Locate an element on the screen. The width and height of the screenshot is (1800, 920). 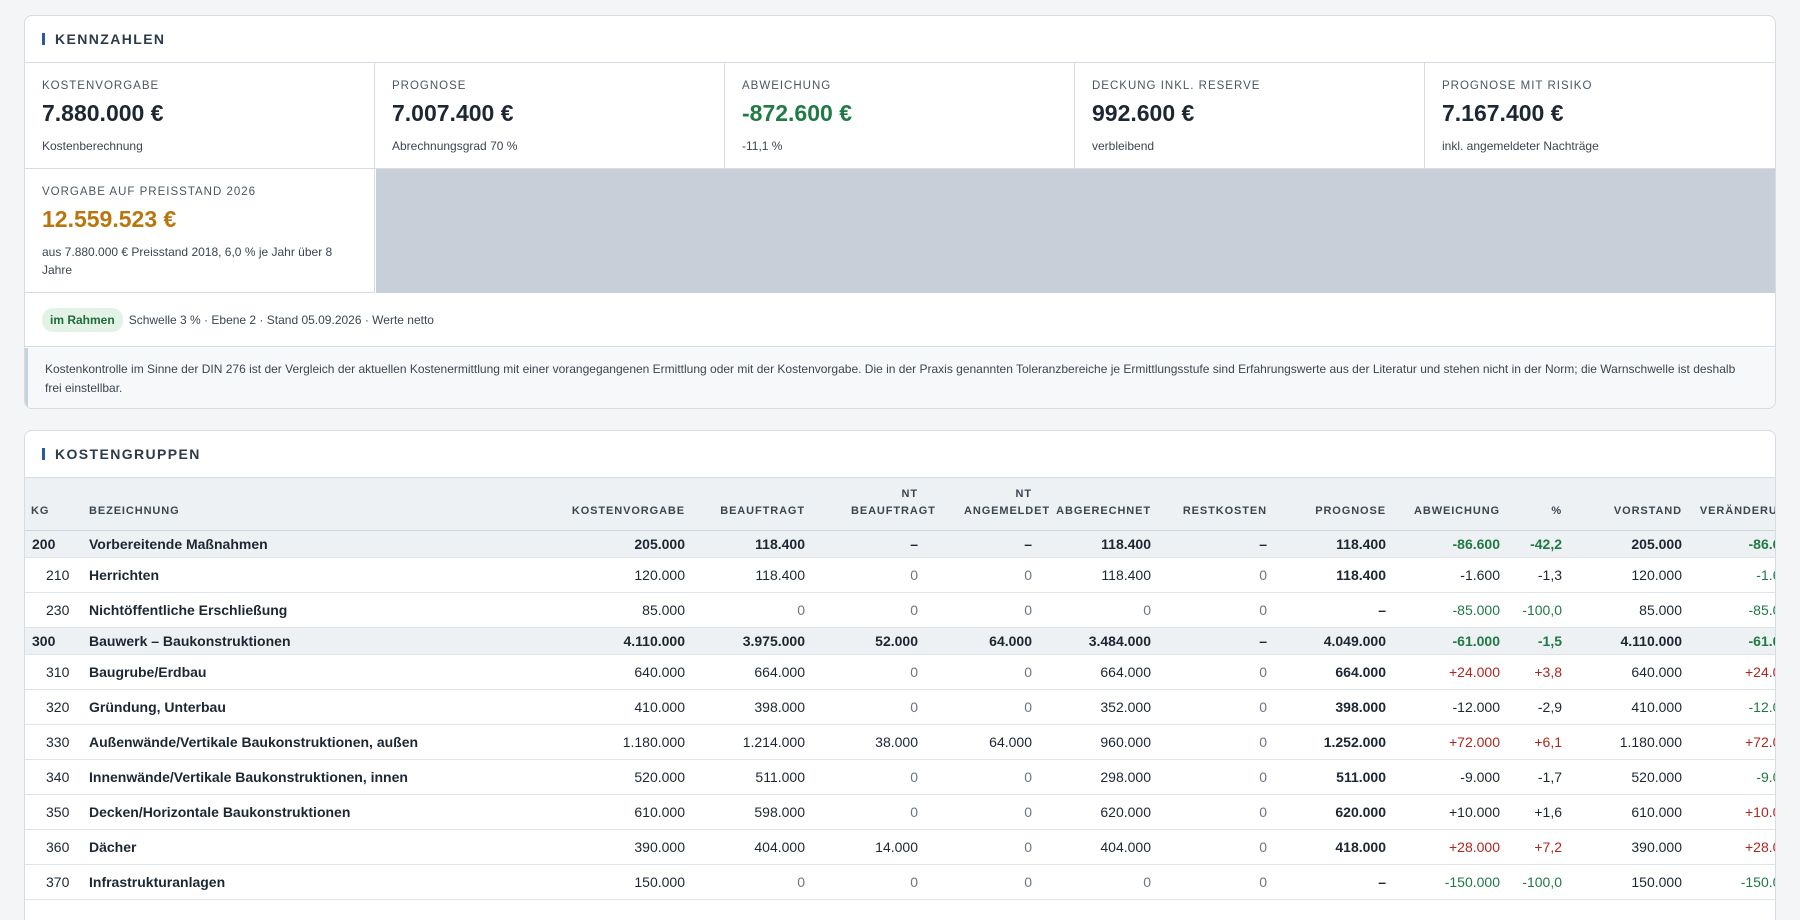
kg-cell: 370 is located at coordinates (54, 882).